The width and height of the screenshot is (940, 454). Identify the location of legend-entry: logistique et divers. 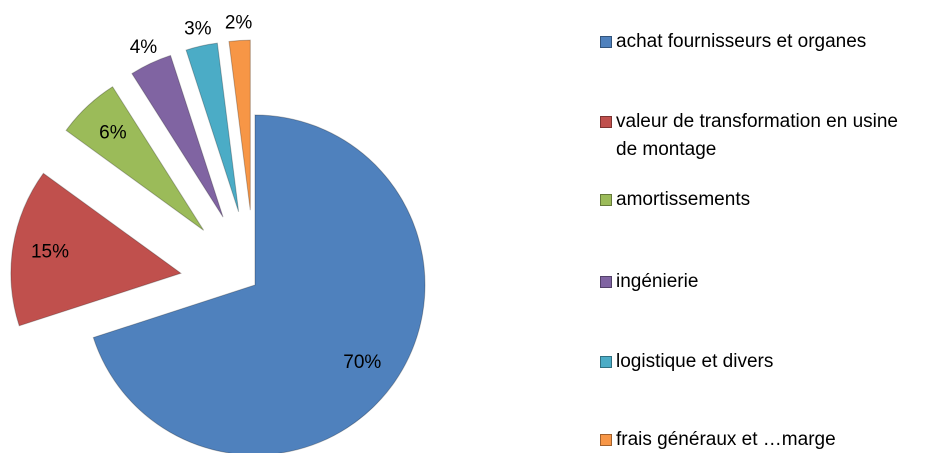
(750, 362).